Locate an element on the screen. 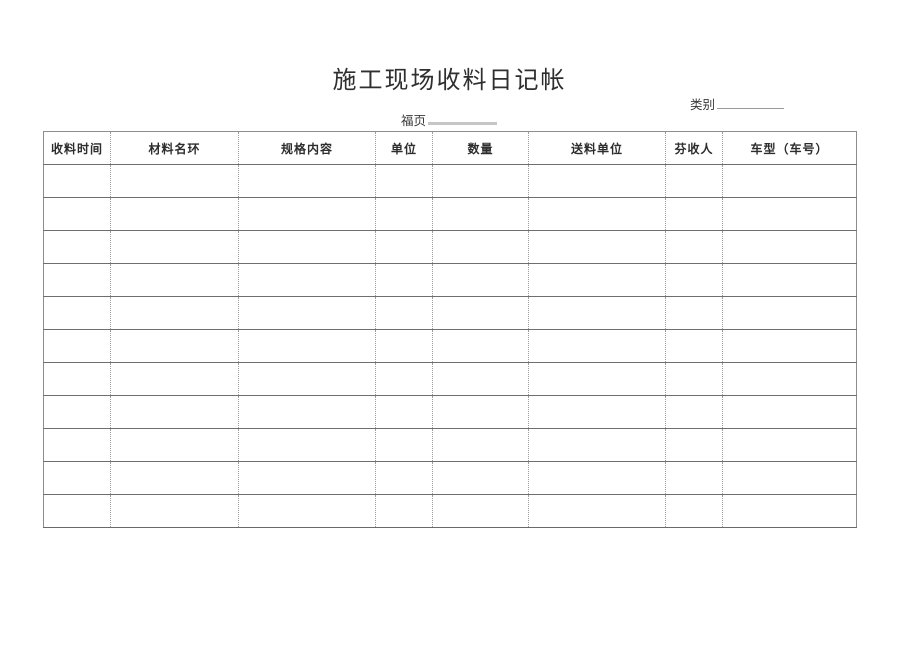  category-label: 类别 is located at coordinates (703, 104).